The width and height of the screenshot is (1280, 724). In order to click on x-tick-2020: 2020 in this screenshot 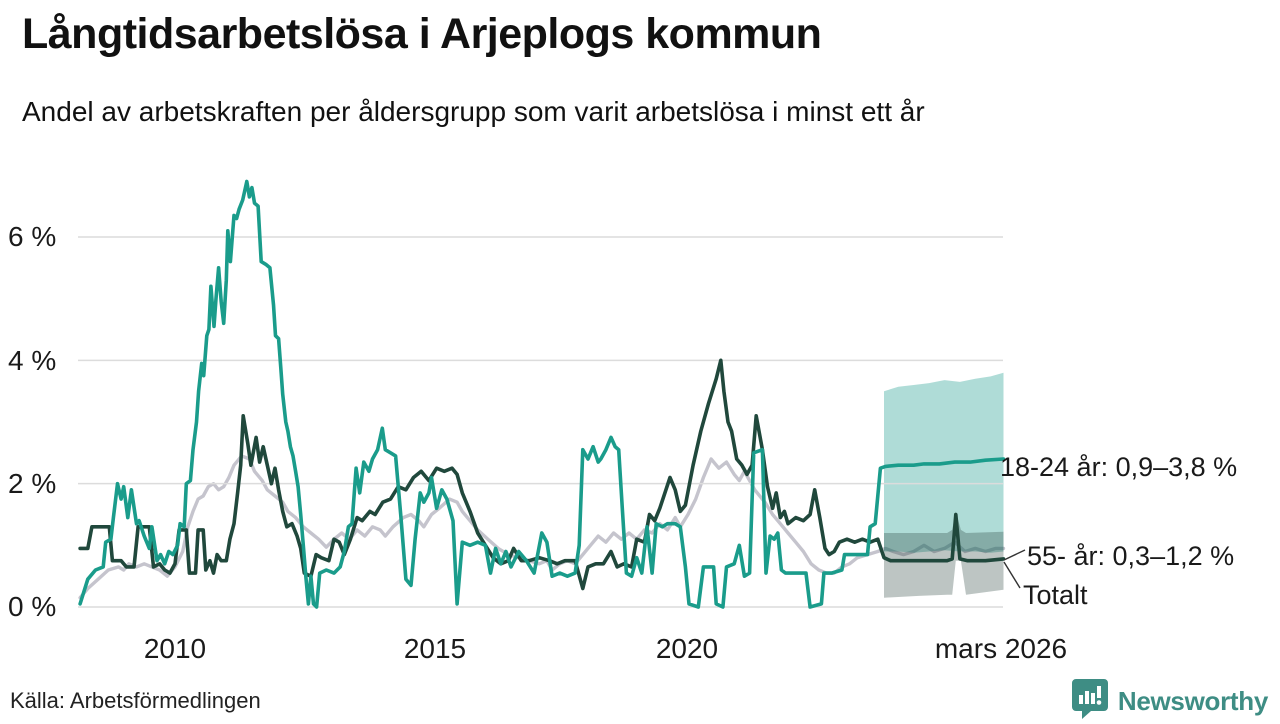, I will do `click(687, 648)`.